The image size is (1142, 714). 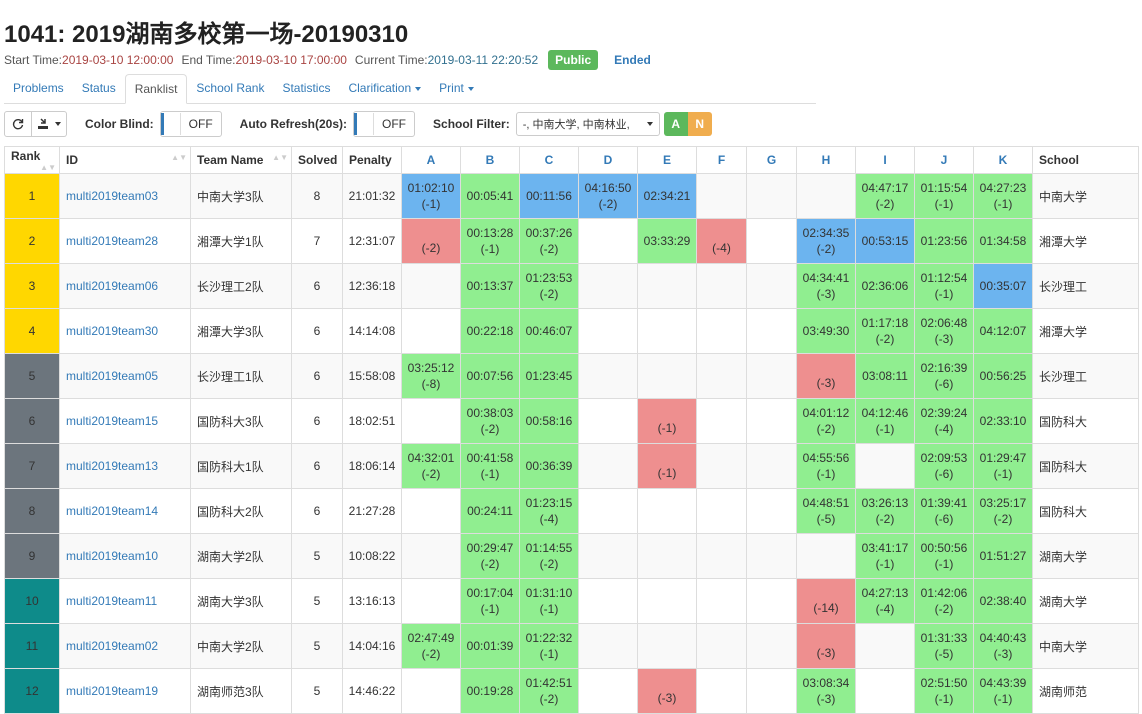 I want to click on team-id-link: multi2019team28, so click(x=125, y=241).